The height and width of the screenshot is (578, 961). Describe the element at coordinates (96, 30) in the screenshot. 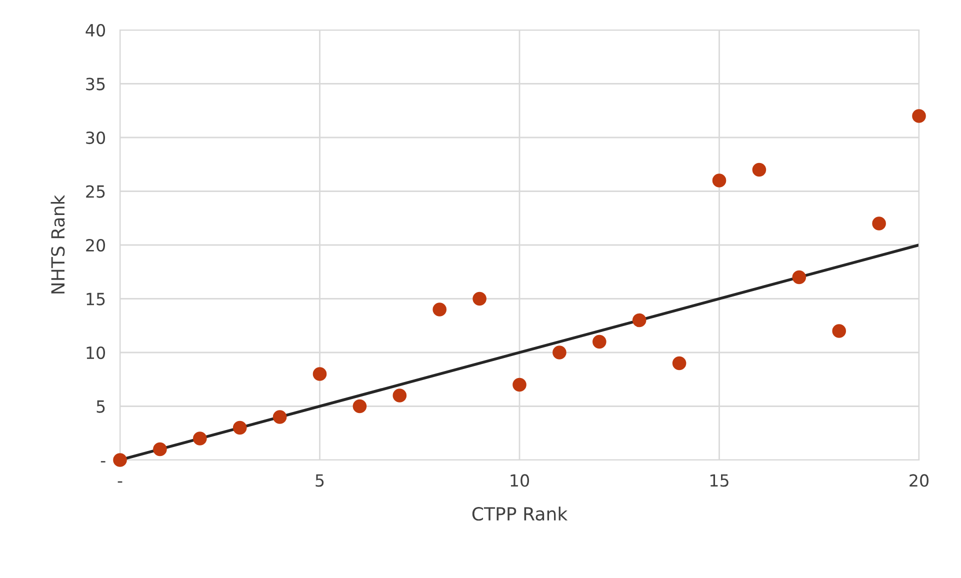

I see `y-tick-label: 40` at that location.